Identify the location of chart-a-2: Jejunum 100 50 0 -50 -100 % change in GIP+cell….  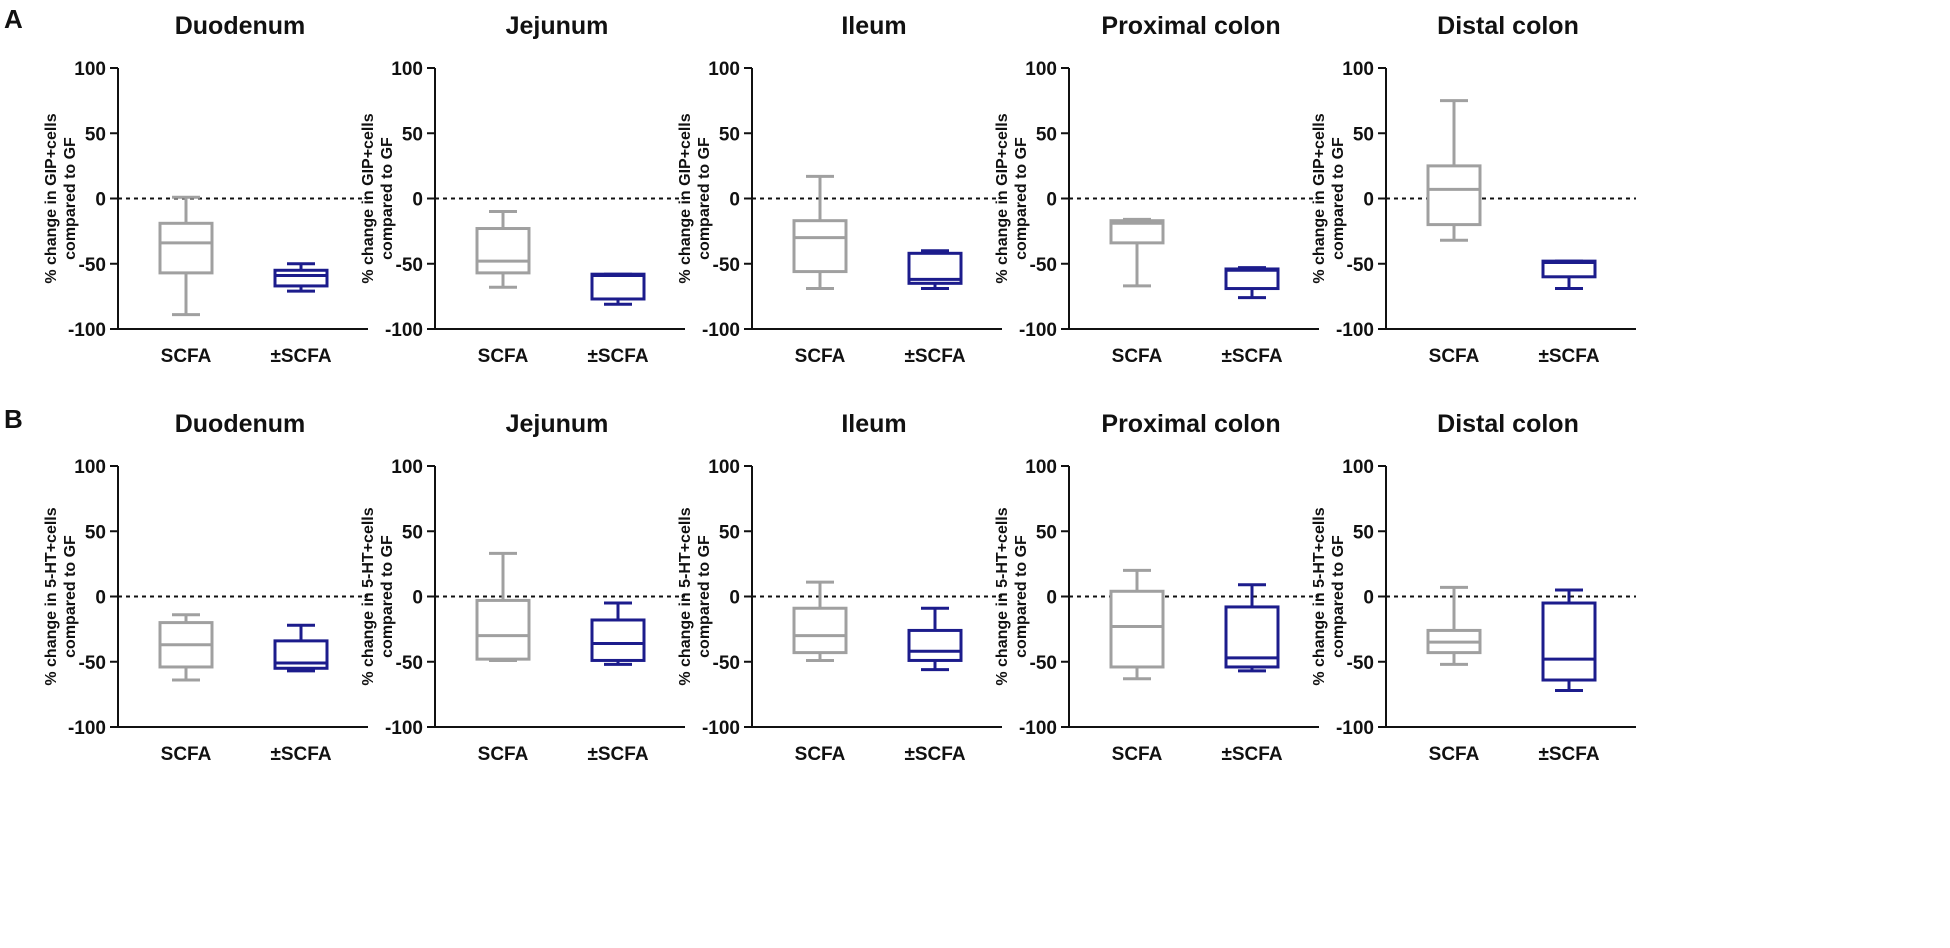
(522, 189).